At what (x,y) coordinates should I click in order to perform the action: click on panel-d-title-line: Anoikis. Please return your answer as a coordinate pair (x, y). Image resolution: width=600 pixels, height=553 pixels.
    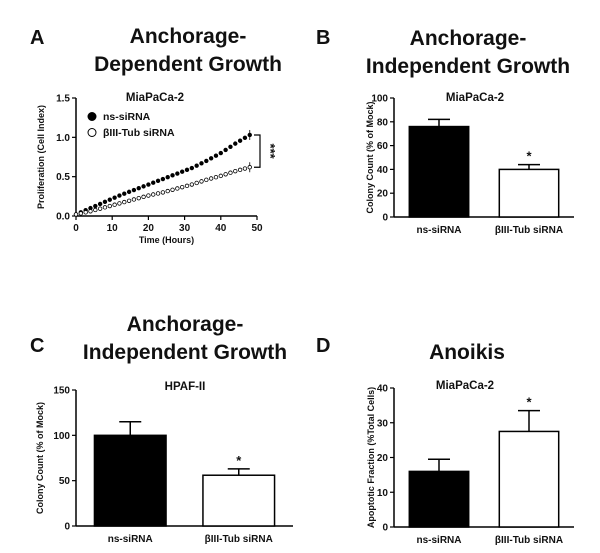
    Looking at the image, I should click on (467, 352).